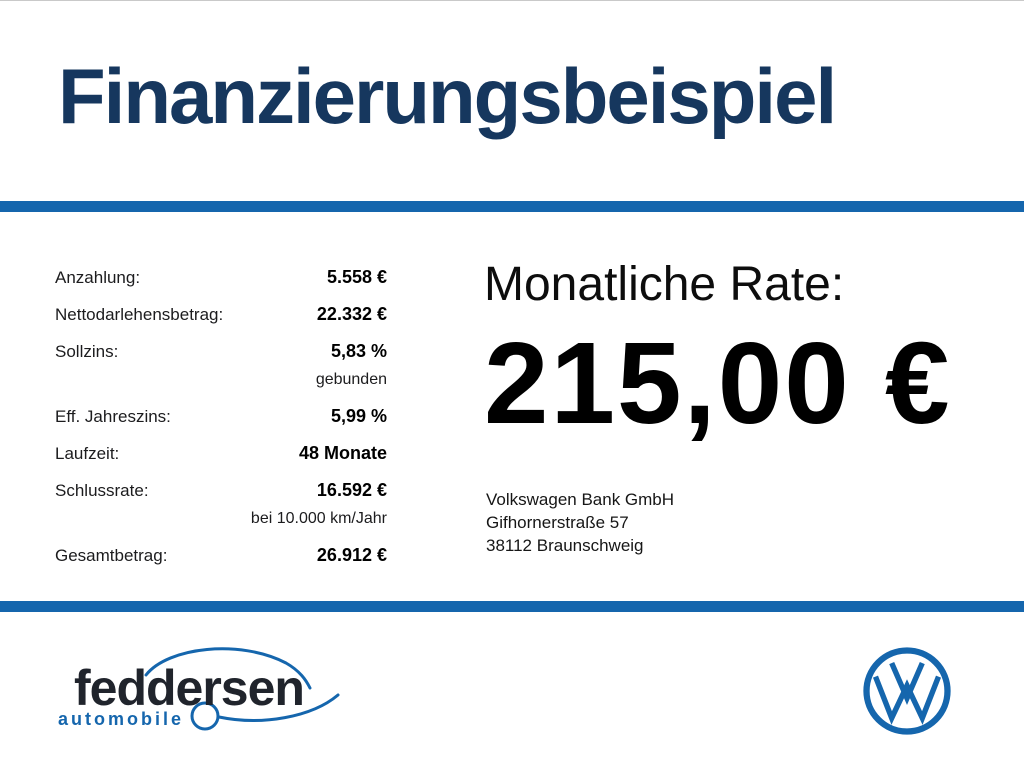  What do you see at coordinates (557, 522) in the screenshot?
I see `bank-street: Gifhornerstraße 57` at bounding box center [557, 522].